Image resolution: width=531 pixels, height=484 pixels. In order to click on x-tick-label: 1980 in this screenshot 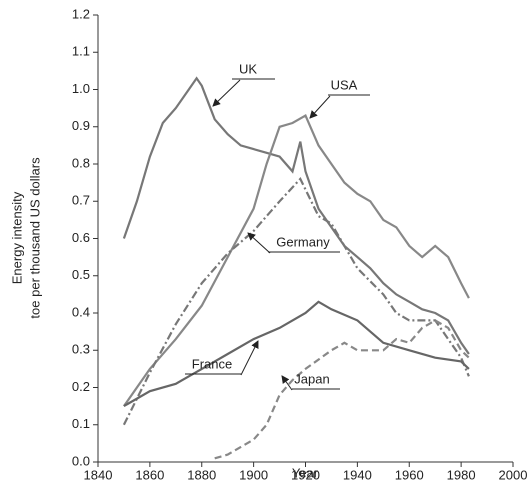, I will do `click(461, 474)`.